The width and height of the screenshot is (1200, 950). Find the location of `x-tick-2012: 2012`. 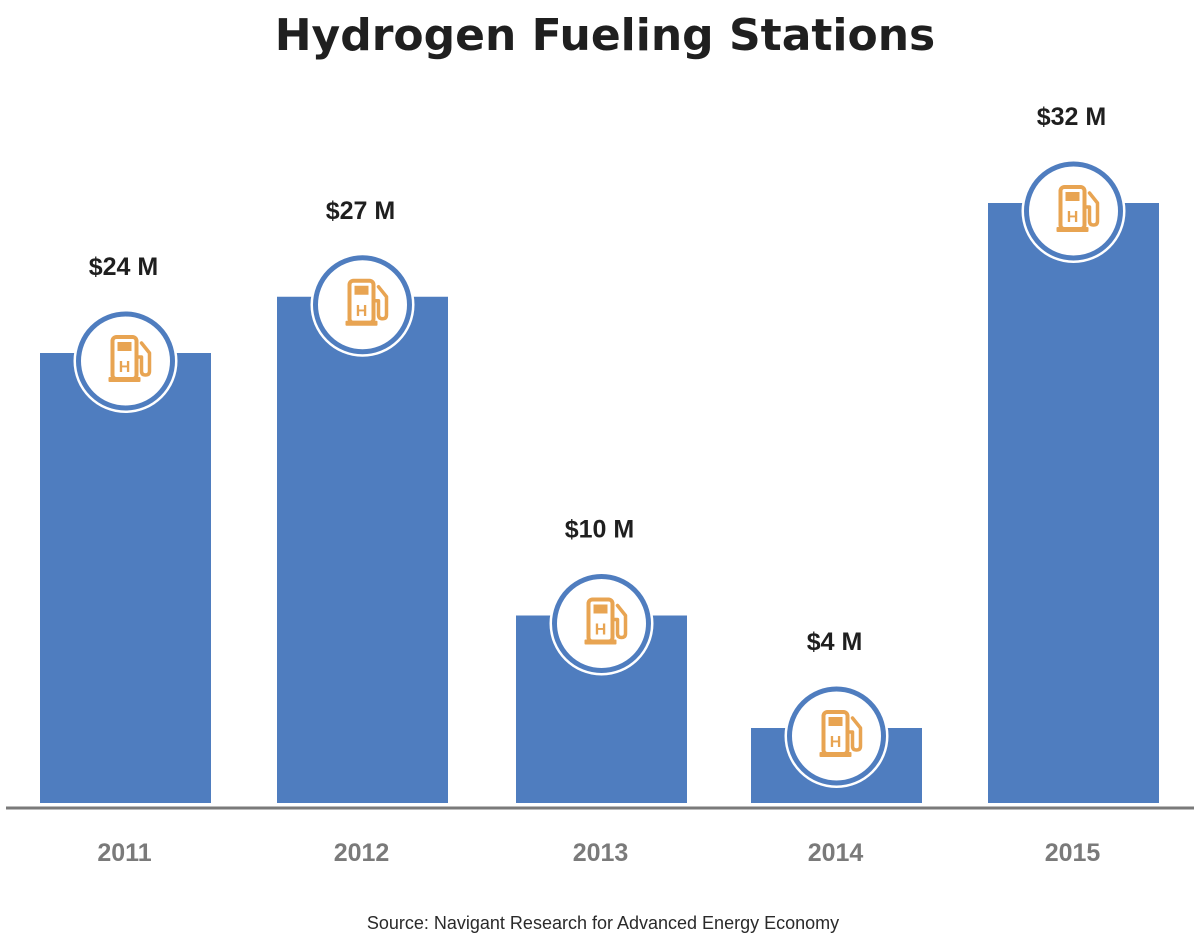

x-tick-2012: 2012 is located at coordinates (362, 853).